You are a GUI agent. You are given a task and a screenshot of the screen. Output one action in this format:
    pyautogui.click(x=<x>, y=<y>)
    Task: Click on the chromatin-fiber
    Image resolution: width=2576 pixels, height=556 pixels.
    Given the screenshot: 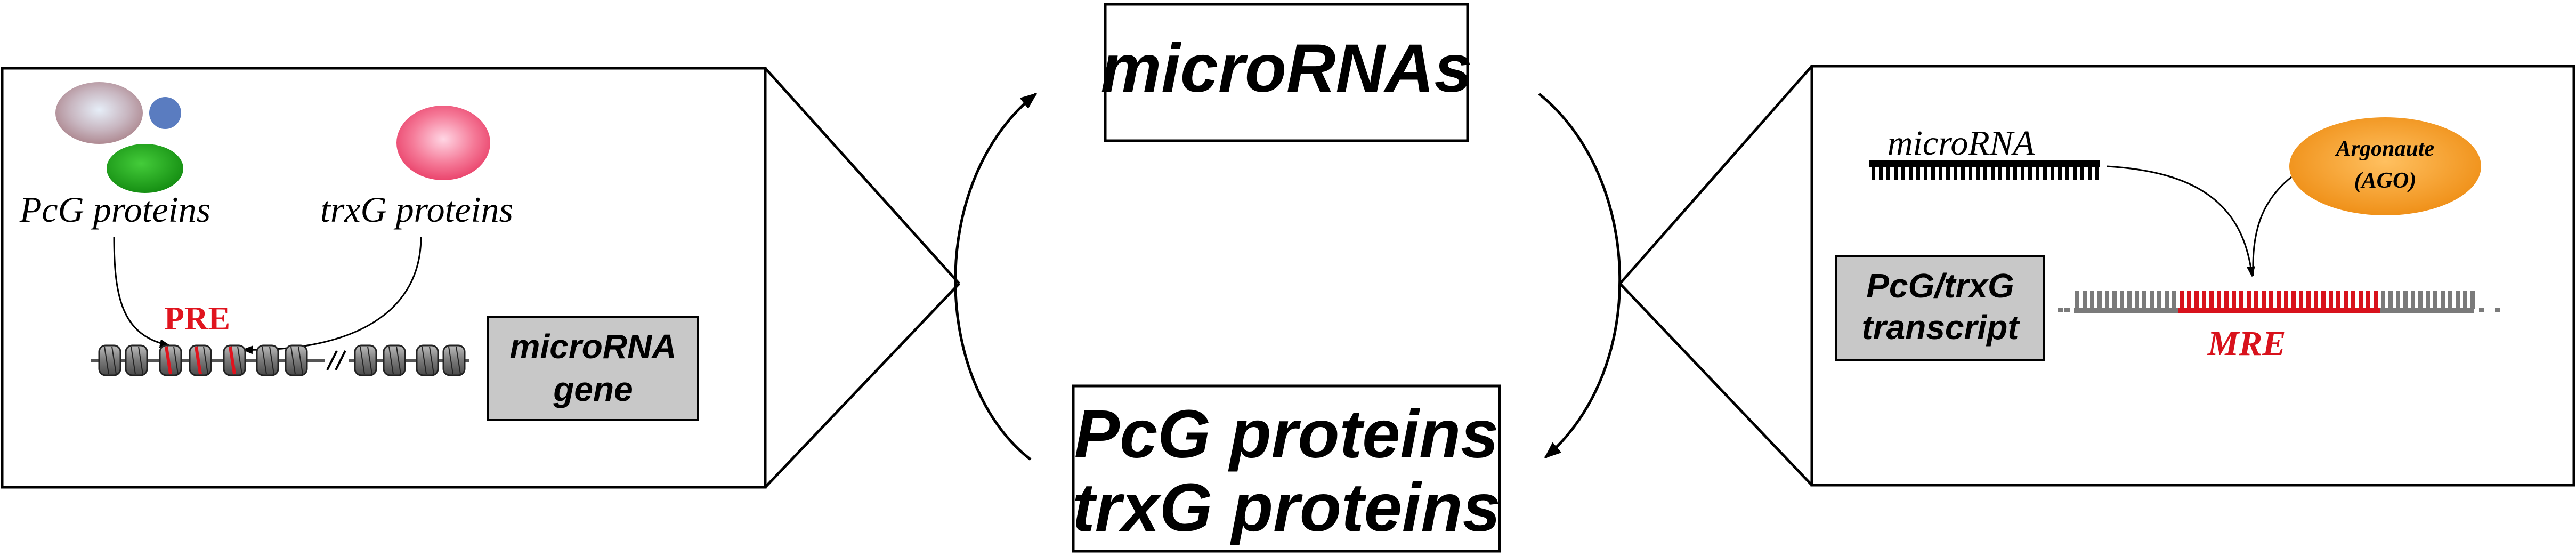 What is the action you would take?
    pyautogui.click(x=280, y=360)
    